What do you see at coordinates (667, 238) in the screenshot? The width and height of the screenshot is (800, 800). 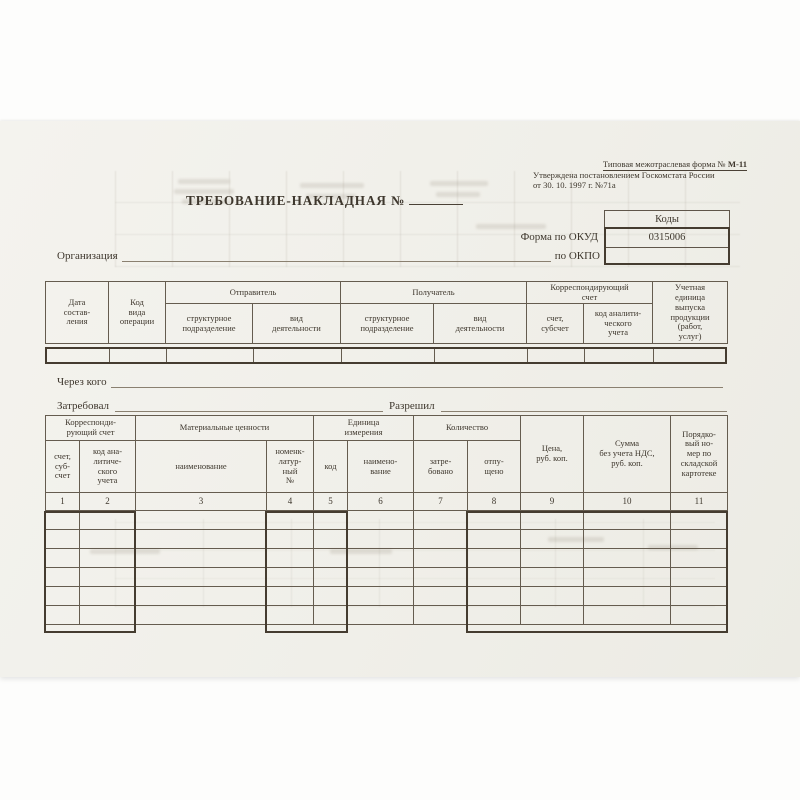 I see `okud-code-cell: 0315006` at bounding box center [667, 238].